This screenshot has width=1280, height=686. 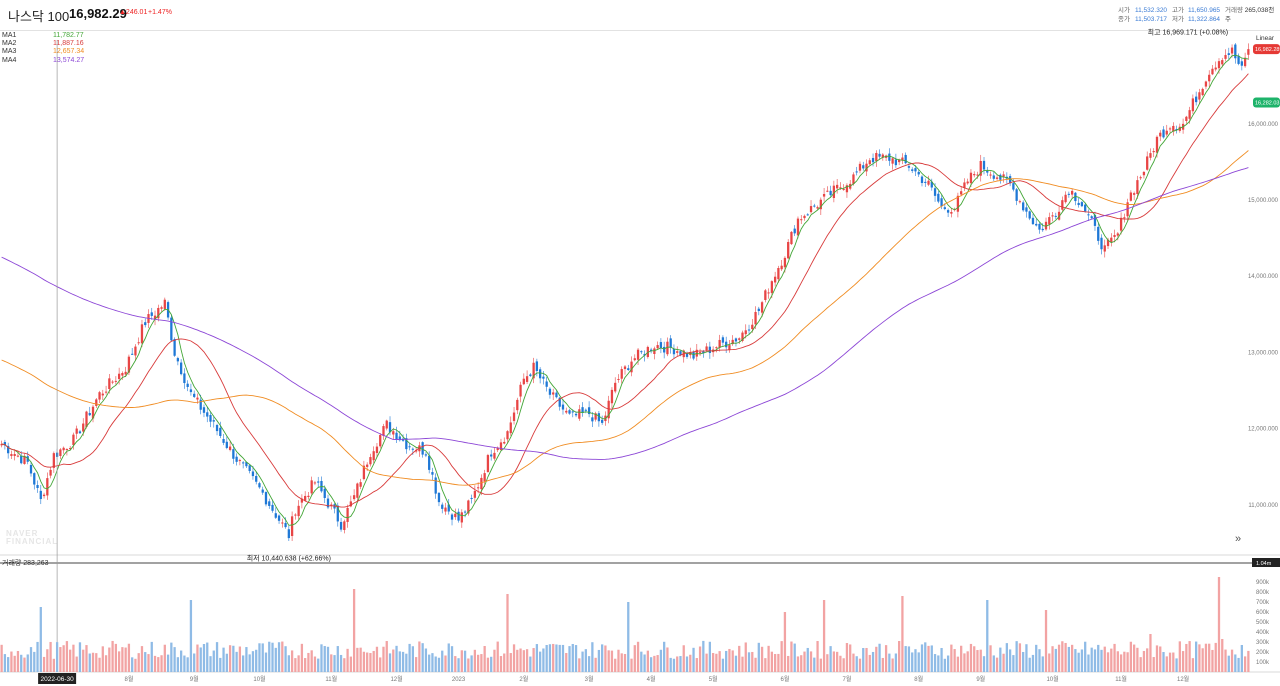 What do you see at coordinates (9, 35) in the screenshot?
I see `ma1-name: MA1` at bounding box center [9, 35].